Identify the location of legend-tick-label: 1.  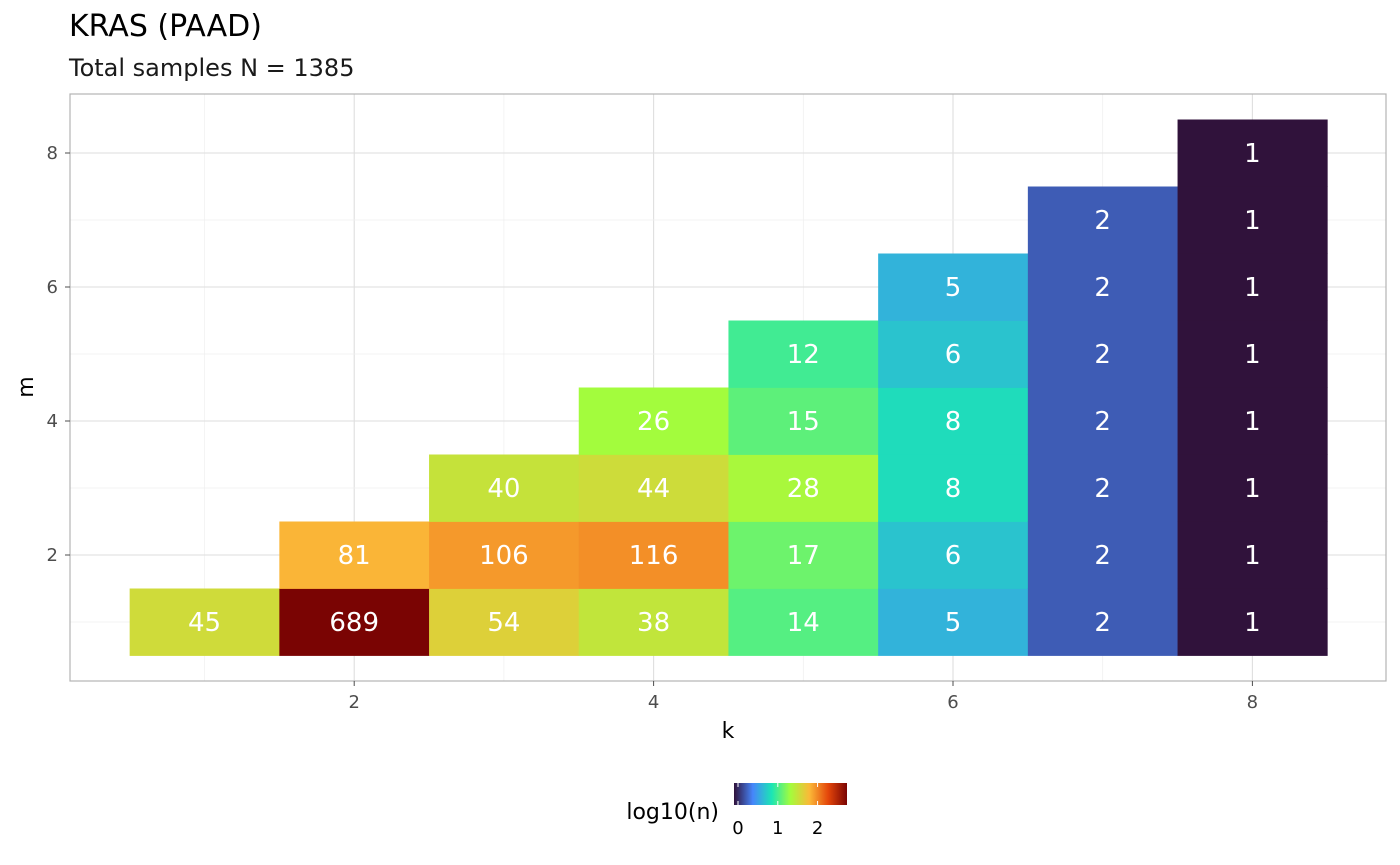
(777, 828).